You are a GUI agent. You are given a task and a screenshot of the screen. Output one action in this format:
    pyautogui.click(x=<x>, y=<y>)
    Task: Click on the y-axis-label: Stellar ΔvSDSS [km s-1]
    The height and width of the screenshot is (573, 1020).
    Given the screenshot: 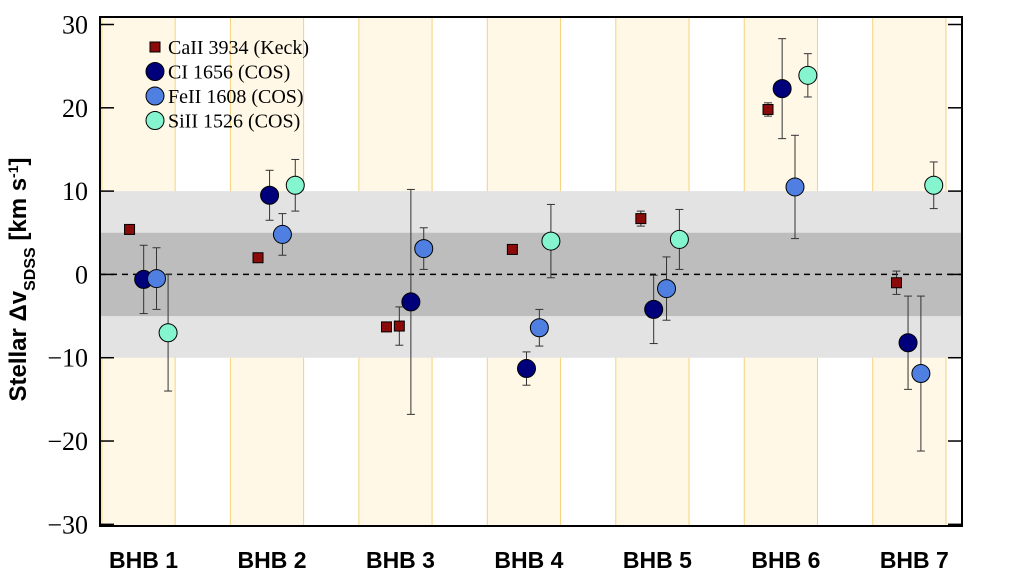 What is the action you would take?
    pyautogui.click(x=22, y=279)
    